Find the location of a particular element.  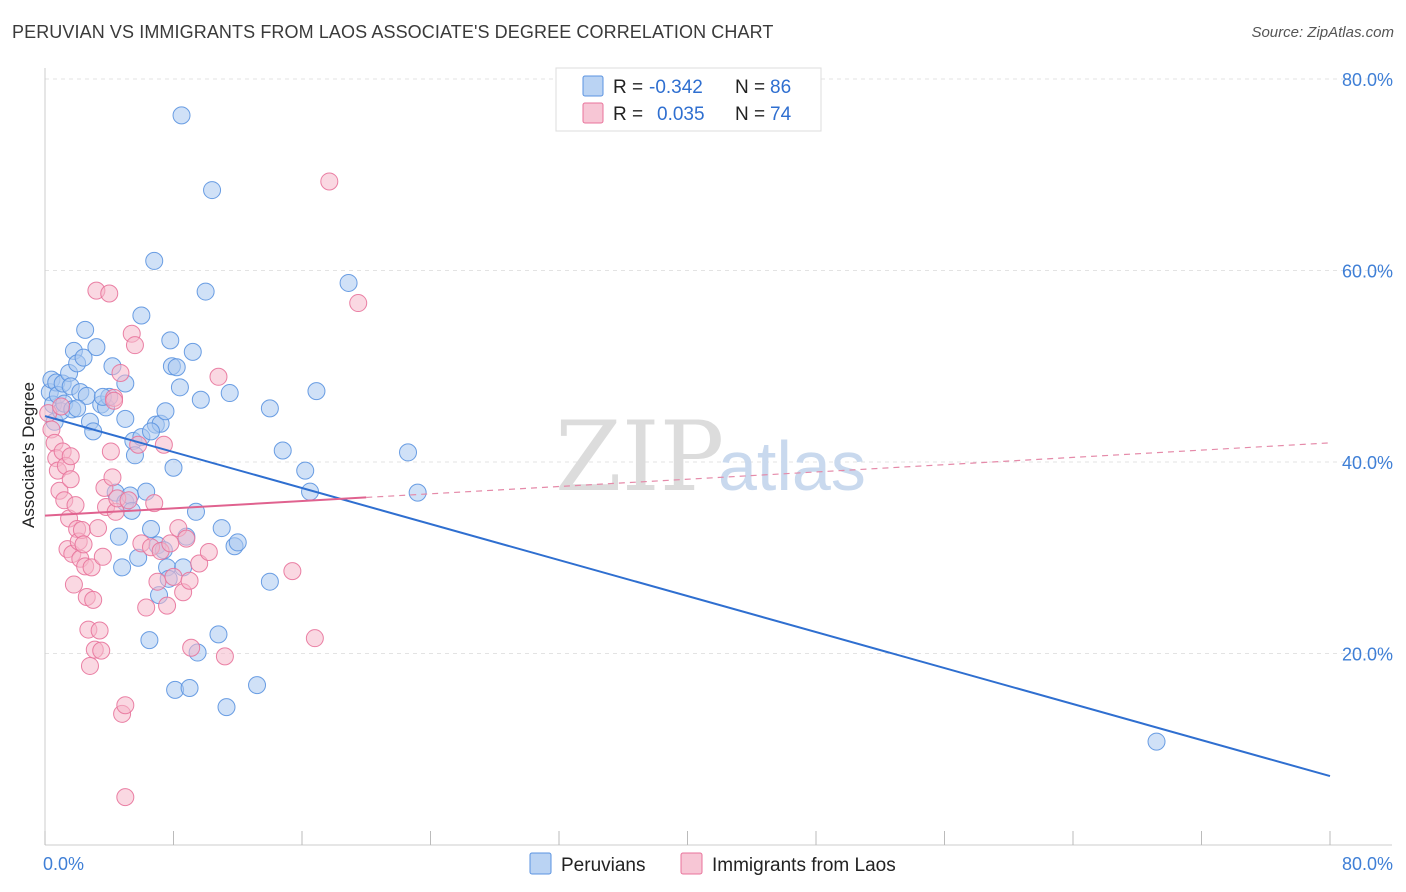

legend-label-laos: Immigrants from Laos is located at coordinates (804, 865).